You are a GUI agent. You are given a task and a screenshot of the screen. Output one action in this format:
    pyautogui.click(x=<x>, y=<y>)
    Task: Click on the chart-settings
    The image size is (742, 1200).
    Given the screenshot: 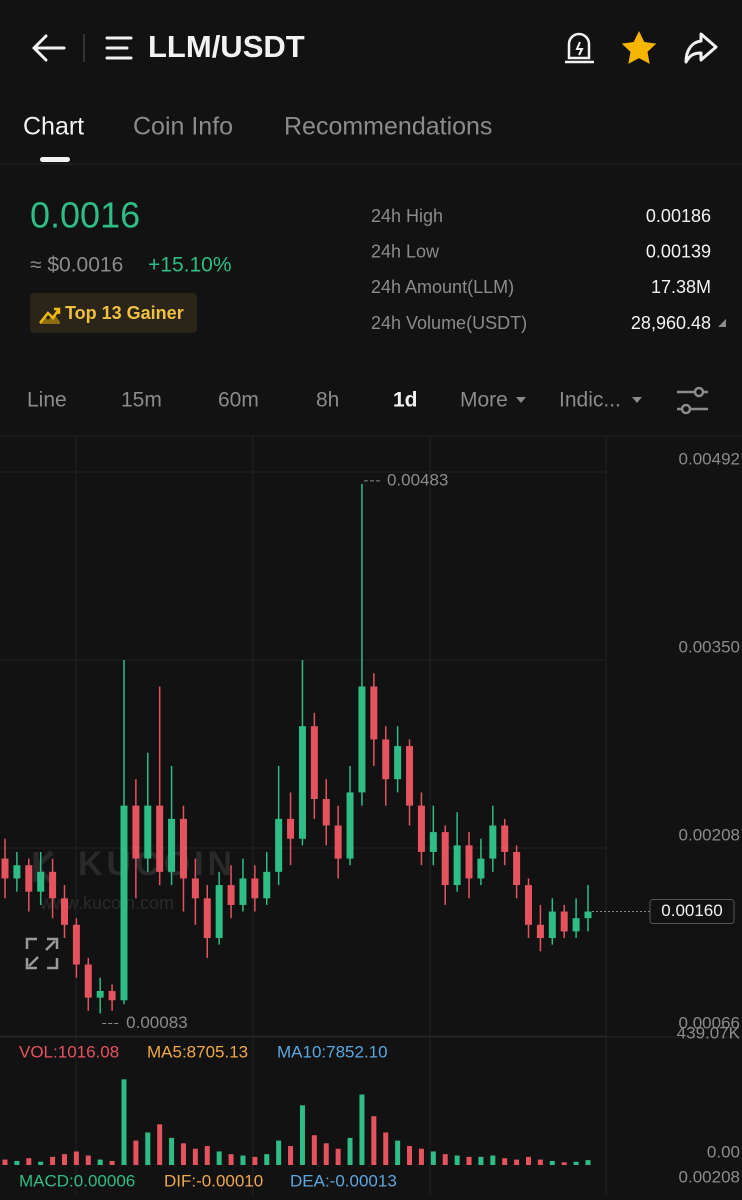 What is the action you would take?
    pyautogui.click(x=692, y=400)
    